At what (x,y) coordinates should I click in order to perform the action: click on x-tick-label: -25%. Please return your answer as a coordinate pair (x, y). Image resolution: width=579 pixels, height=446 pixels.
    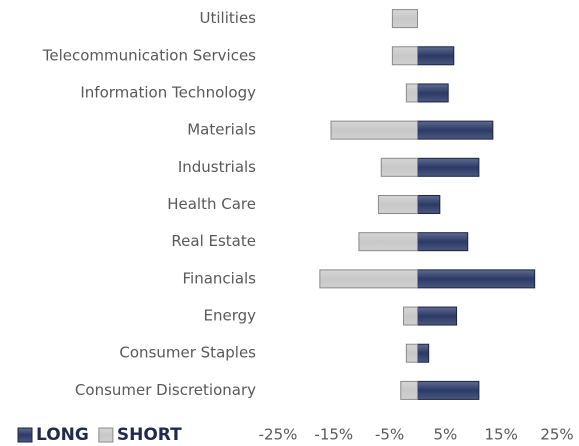
    Looking at the image, I should click on (278, 435).